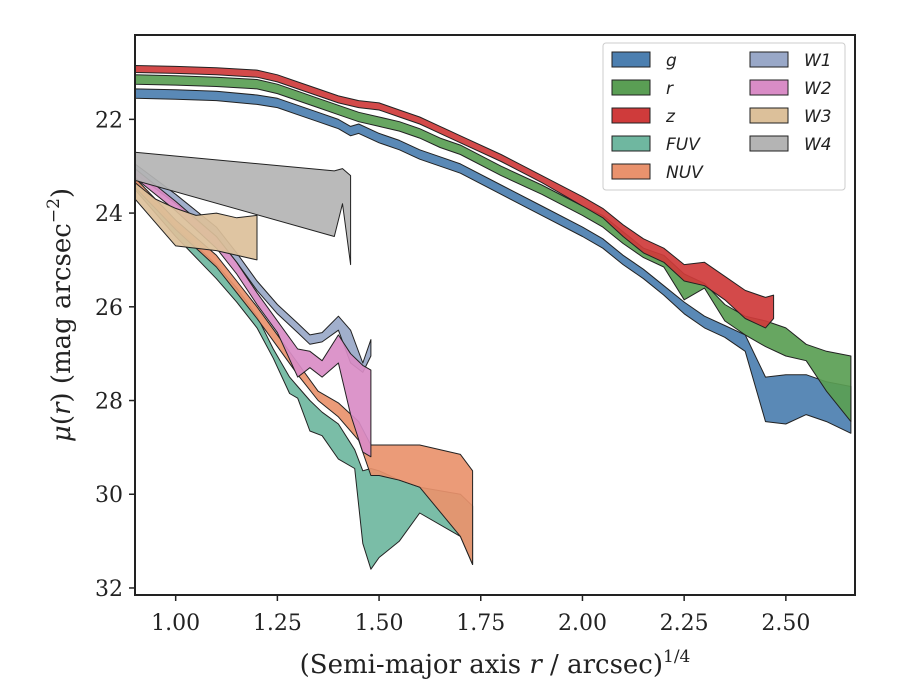 Image resolution: width=900 pixels, height=700 pixels. I want to click on x-tick-label: 1.75, so click(480, 623).